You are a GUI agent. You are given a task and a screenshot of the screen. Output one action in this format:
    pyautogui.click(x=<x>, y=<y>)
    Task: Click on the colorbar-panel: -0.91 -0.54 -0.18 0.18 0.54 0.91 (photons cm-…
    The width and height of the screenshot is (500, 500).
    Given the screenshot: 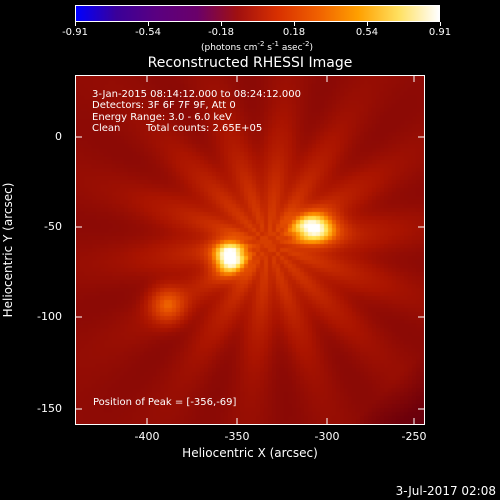 What is the action you would take?
    pyautogui.click(x=250, y=30)
    